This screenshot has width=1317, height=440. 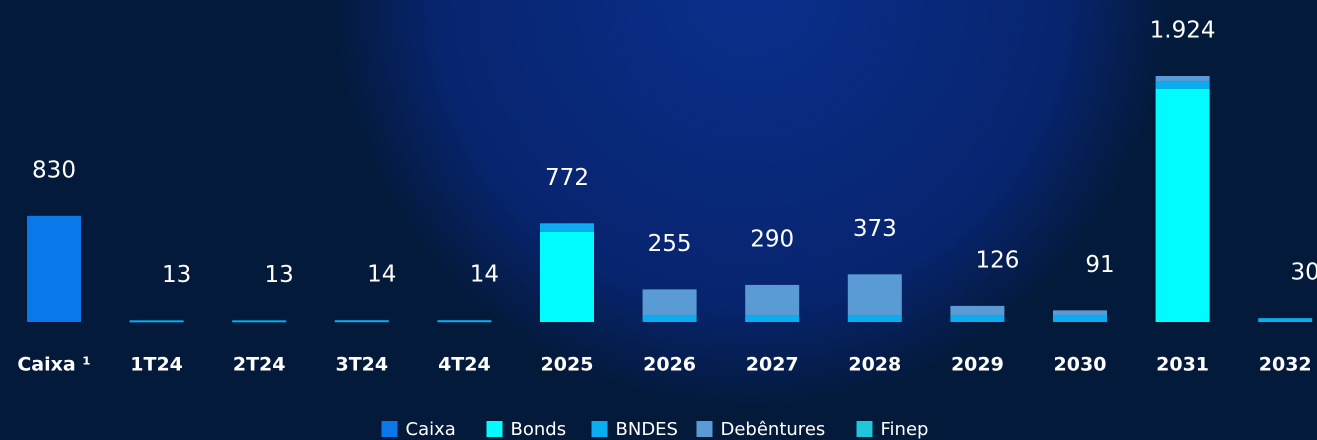 I want to click on x-tick-label: 2T24, so click(x=259, y=365).